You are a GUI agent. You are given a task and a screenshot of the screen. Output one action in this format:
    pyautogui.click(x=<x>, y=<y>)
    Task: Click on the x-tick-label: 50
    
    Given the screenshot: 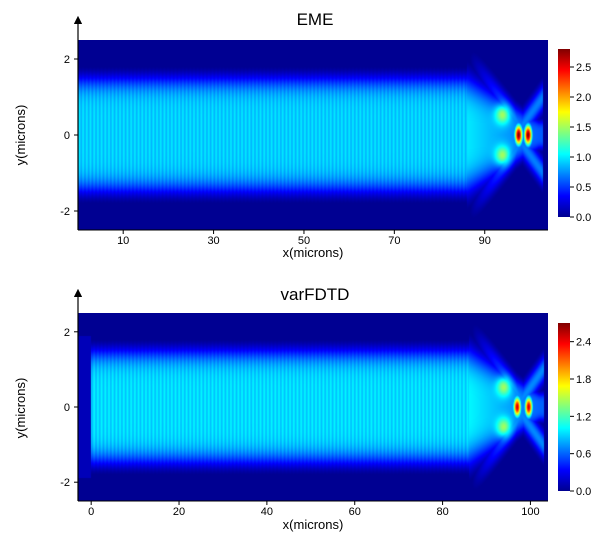 What is the action you would take?
    pyautogui.click(x=304, y=241)
    